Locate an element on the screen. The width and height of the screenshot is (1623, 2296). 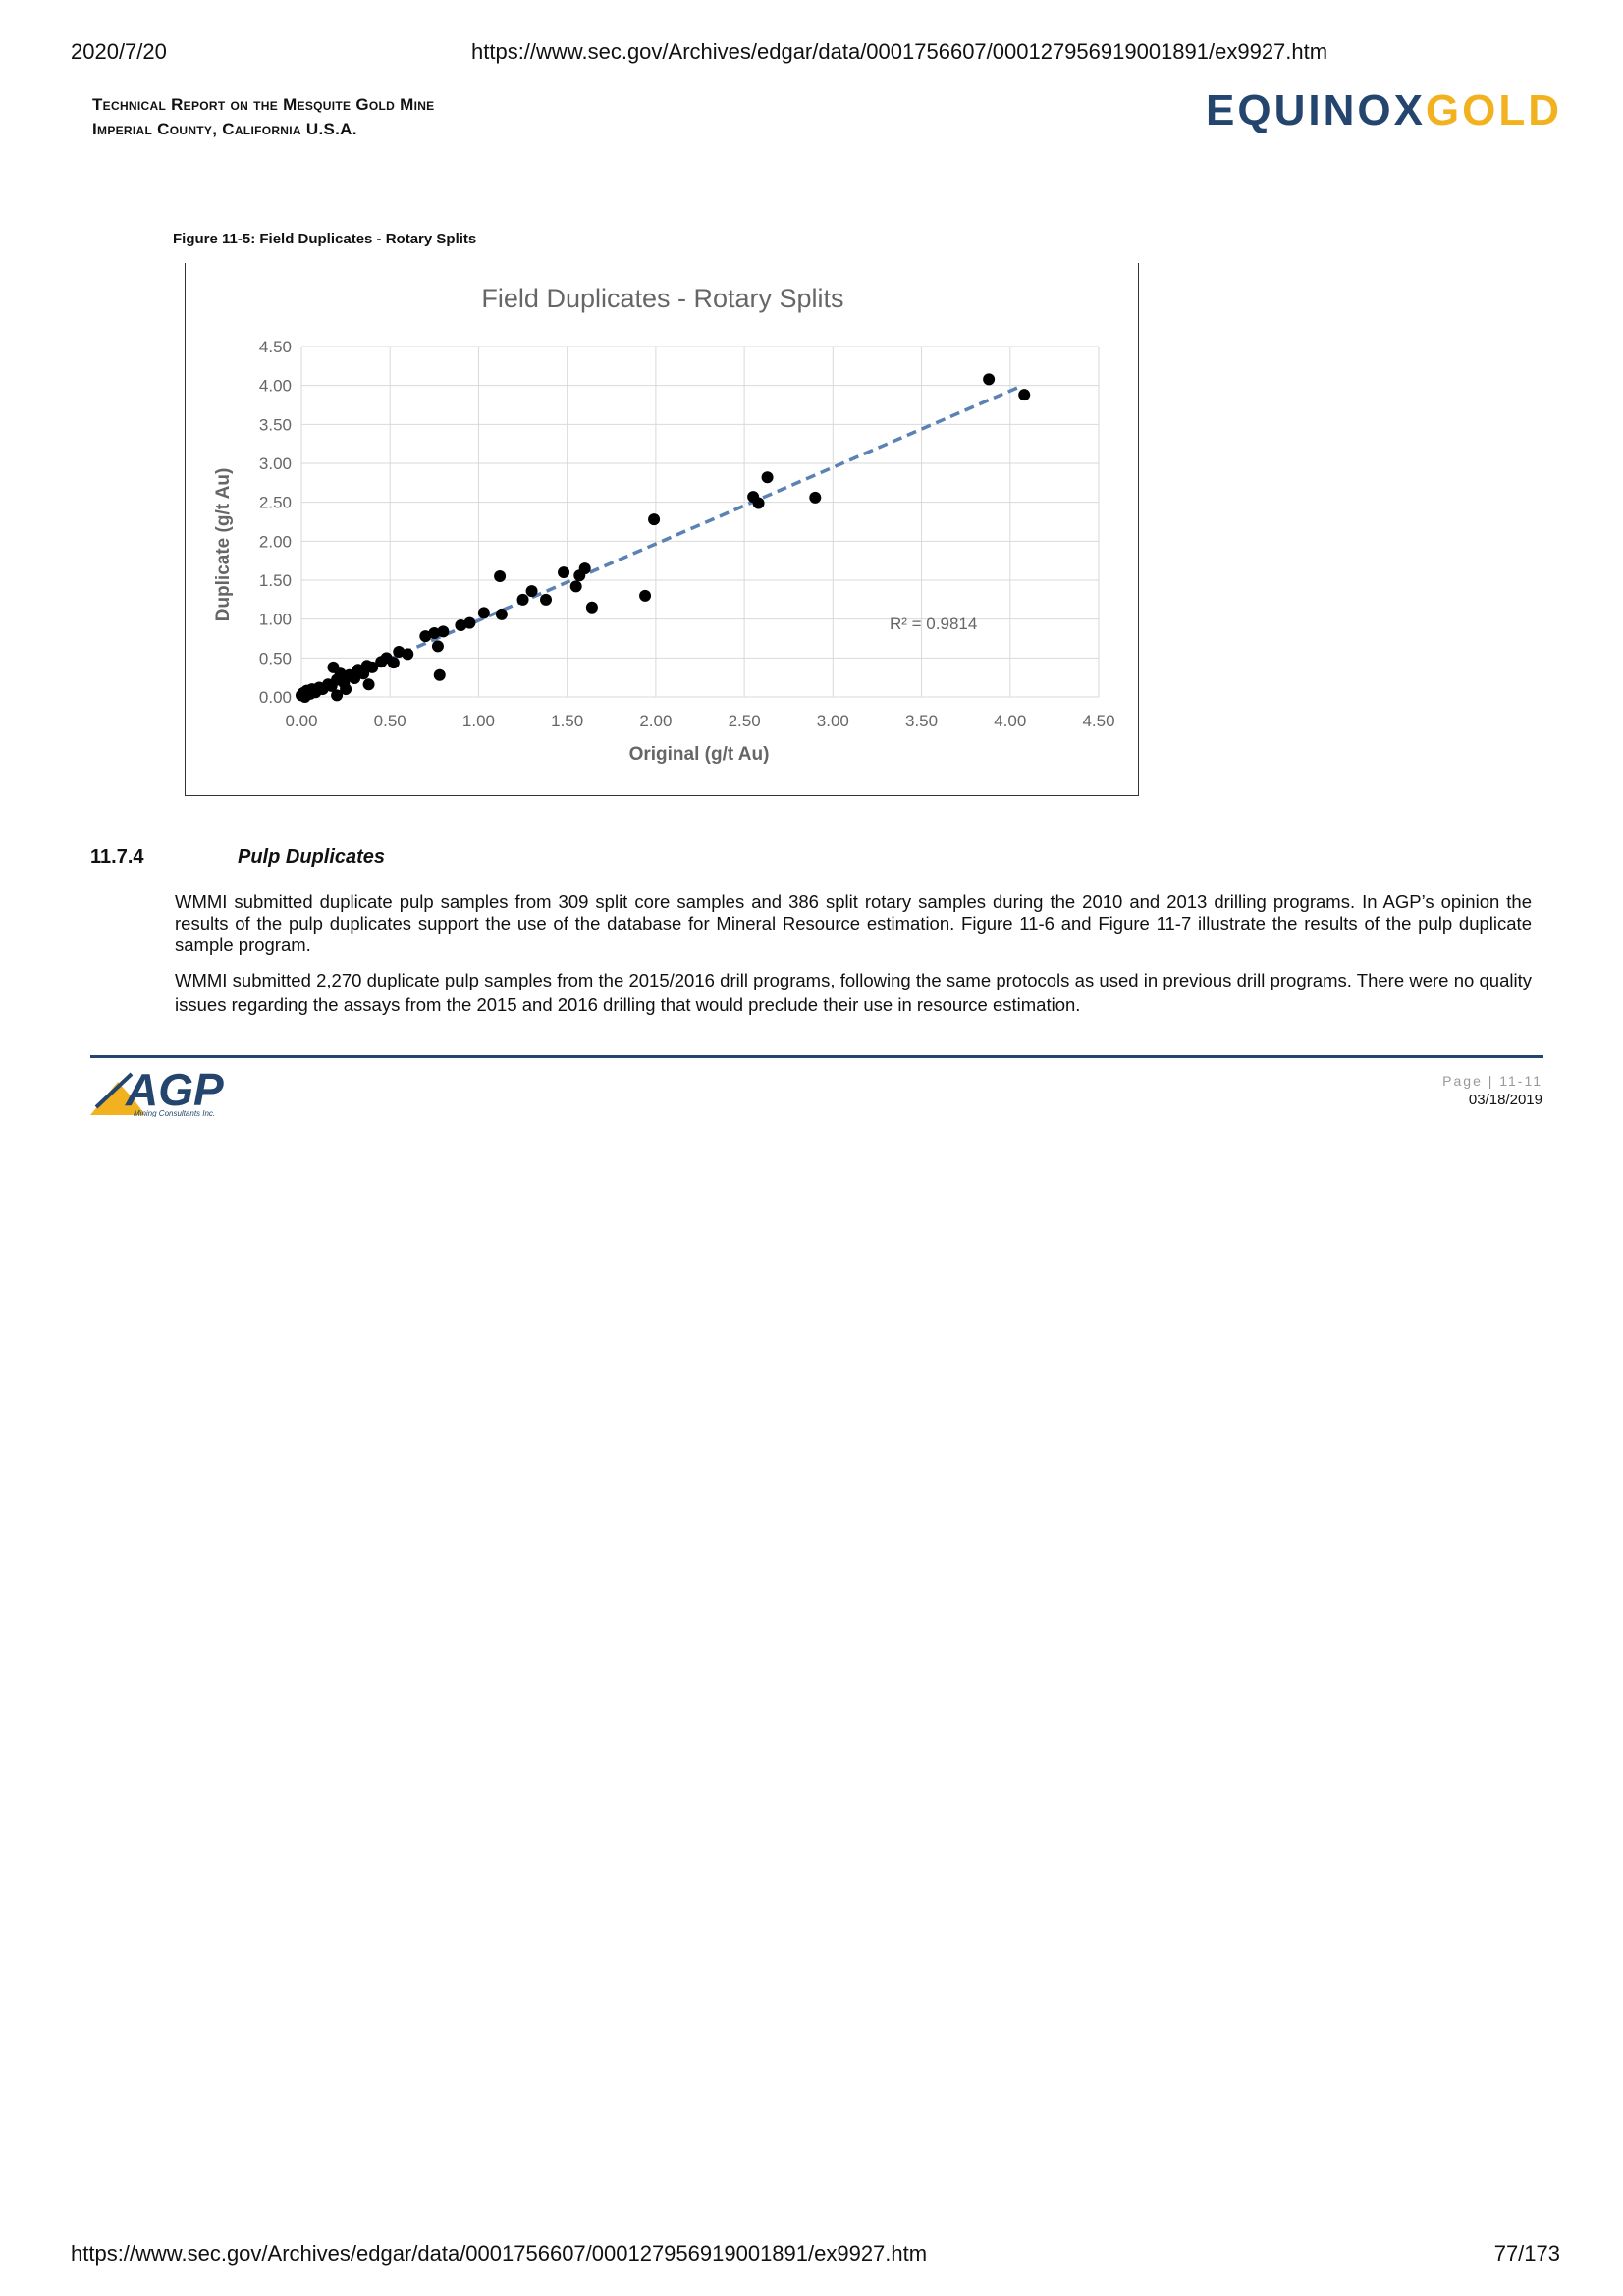
logo-pick-icon is located at coordinates (114, 1090).